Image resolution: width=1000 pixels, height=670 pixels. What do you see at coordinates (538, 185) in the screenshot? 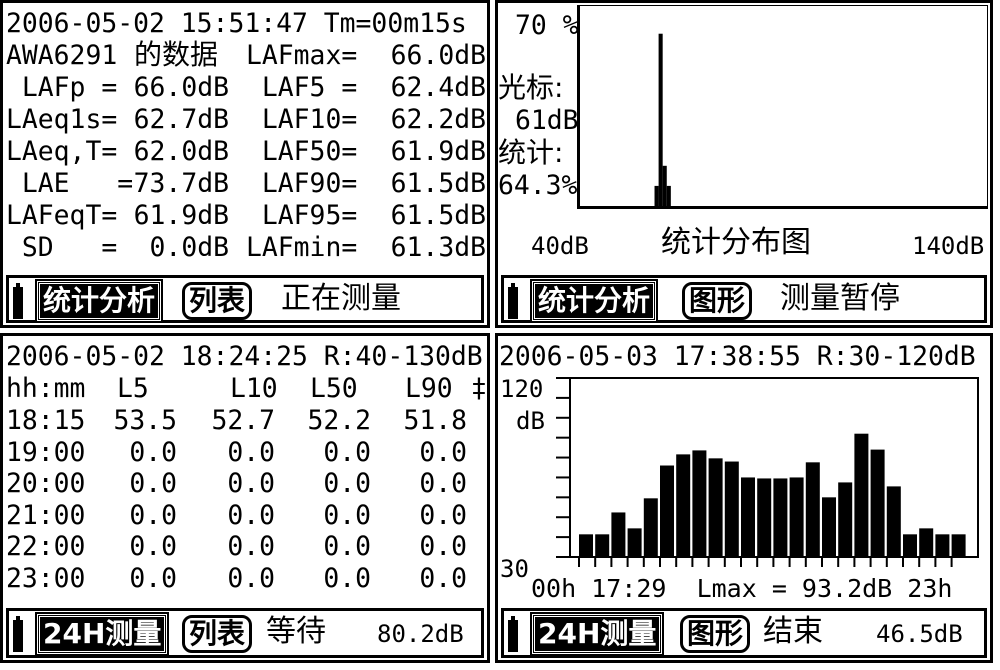
I see `stat-value: 64.3%` at bounding box center [538, 185].